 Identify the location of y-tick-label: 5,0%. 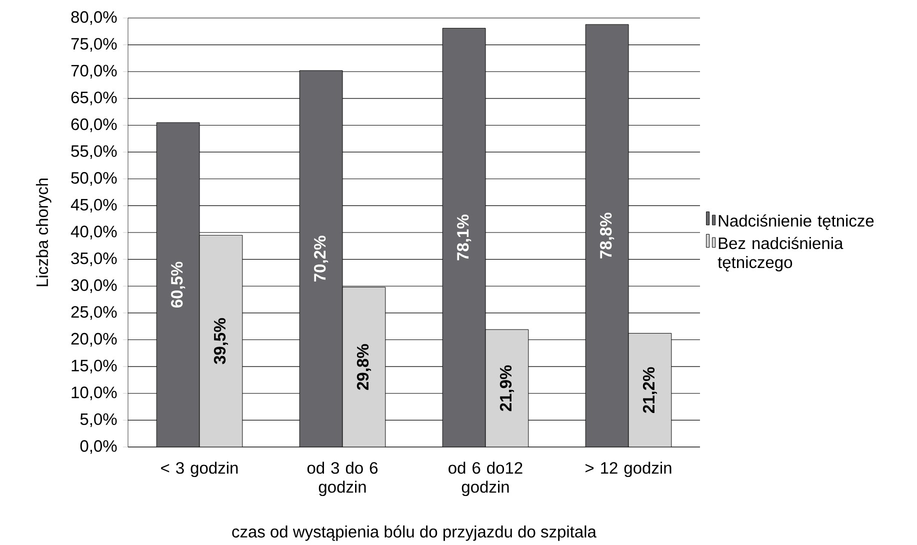
(98, 420).